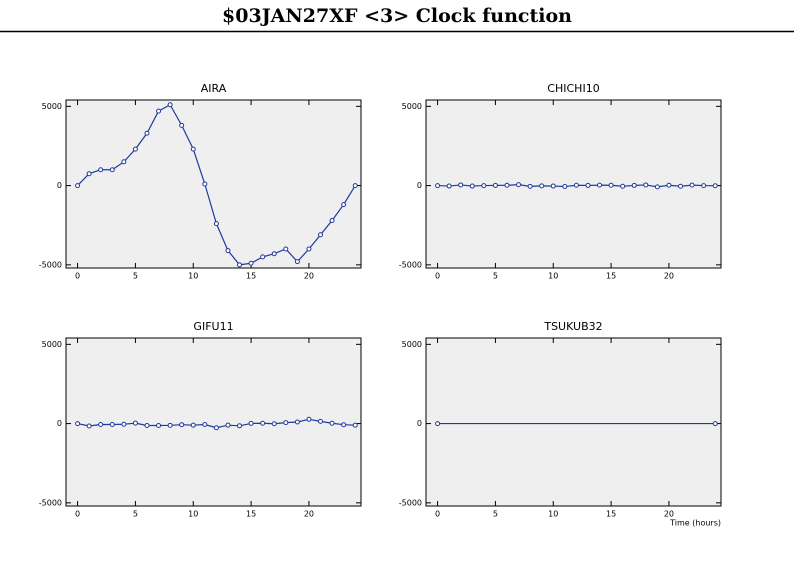  I want to click on panel-title: GIFU11, so click(213, 326).